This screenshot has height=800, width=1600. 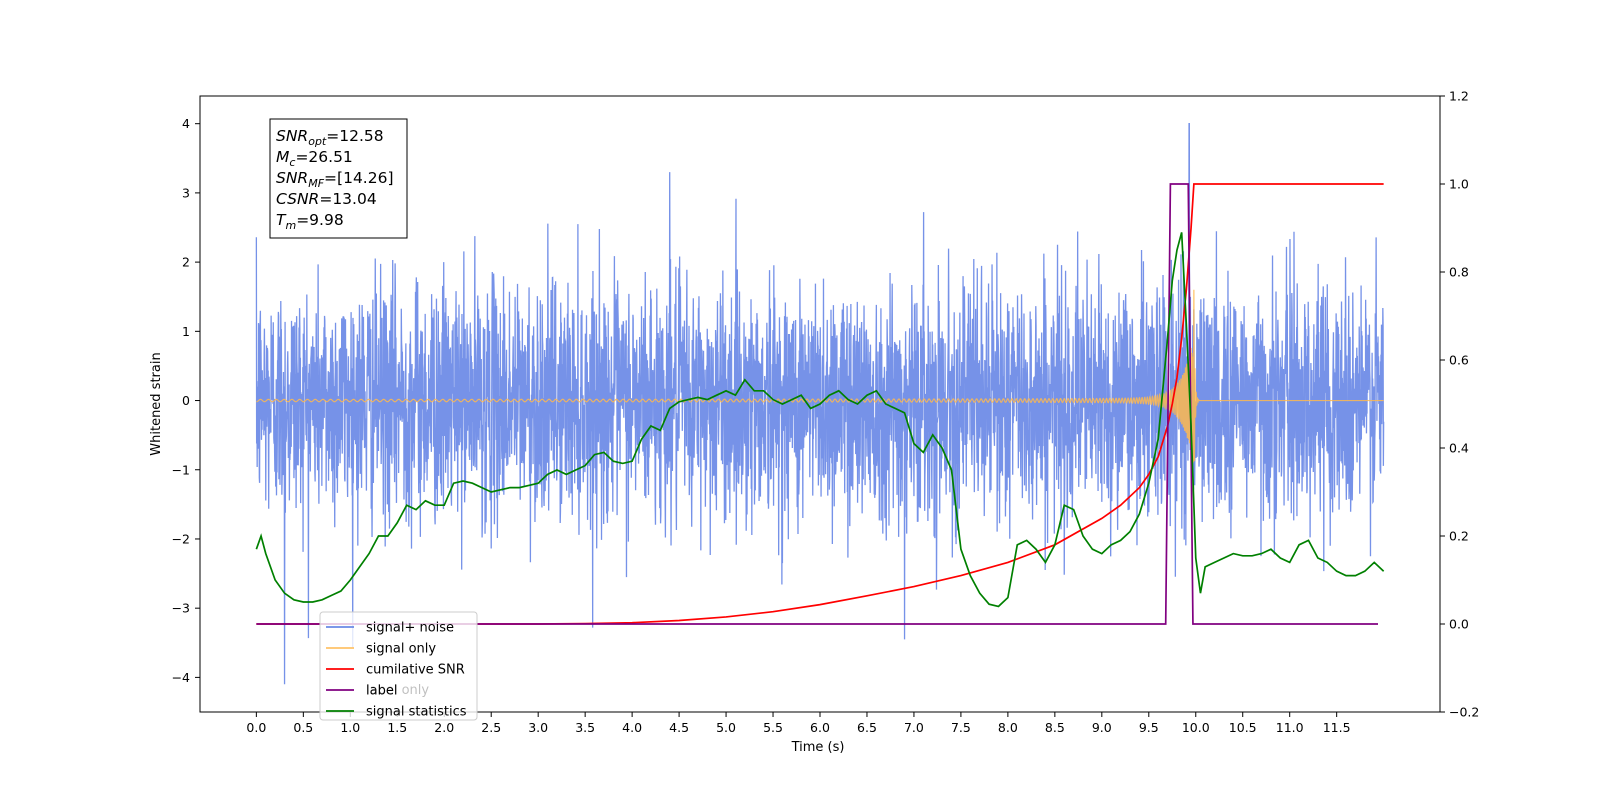 What do you see at coordinates (444, 727) in the screenshot?
I see `x-tick-label: 2.0` at bounding box center [444, 727].